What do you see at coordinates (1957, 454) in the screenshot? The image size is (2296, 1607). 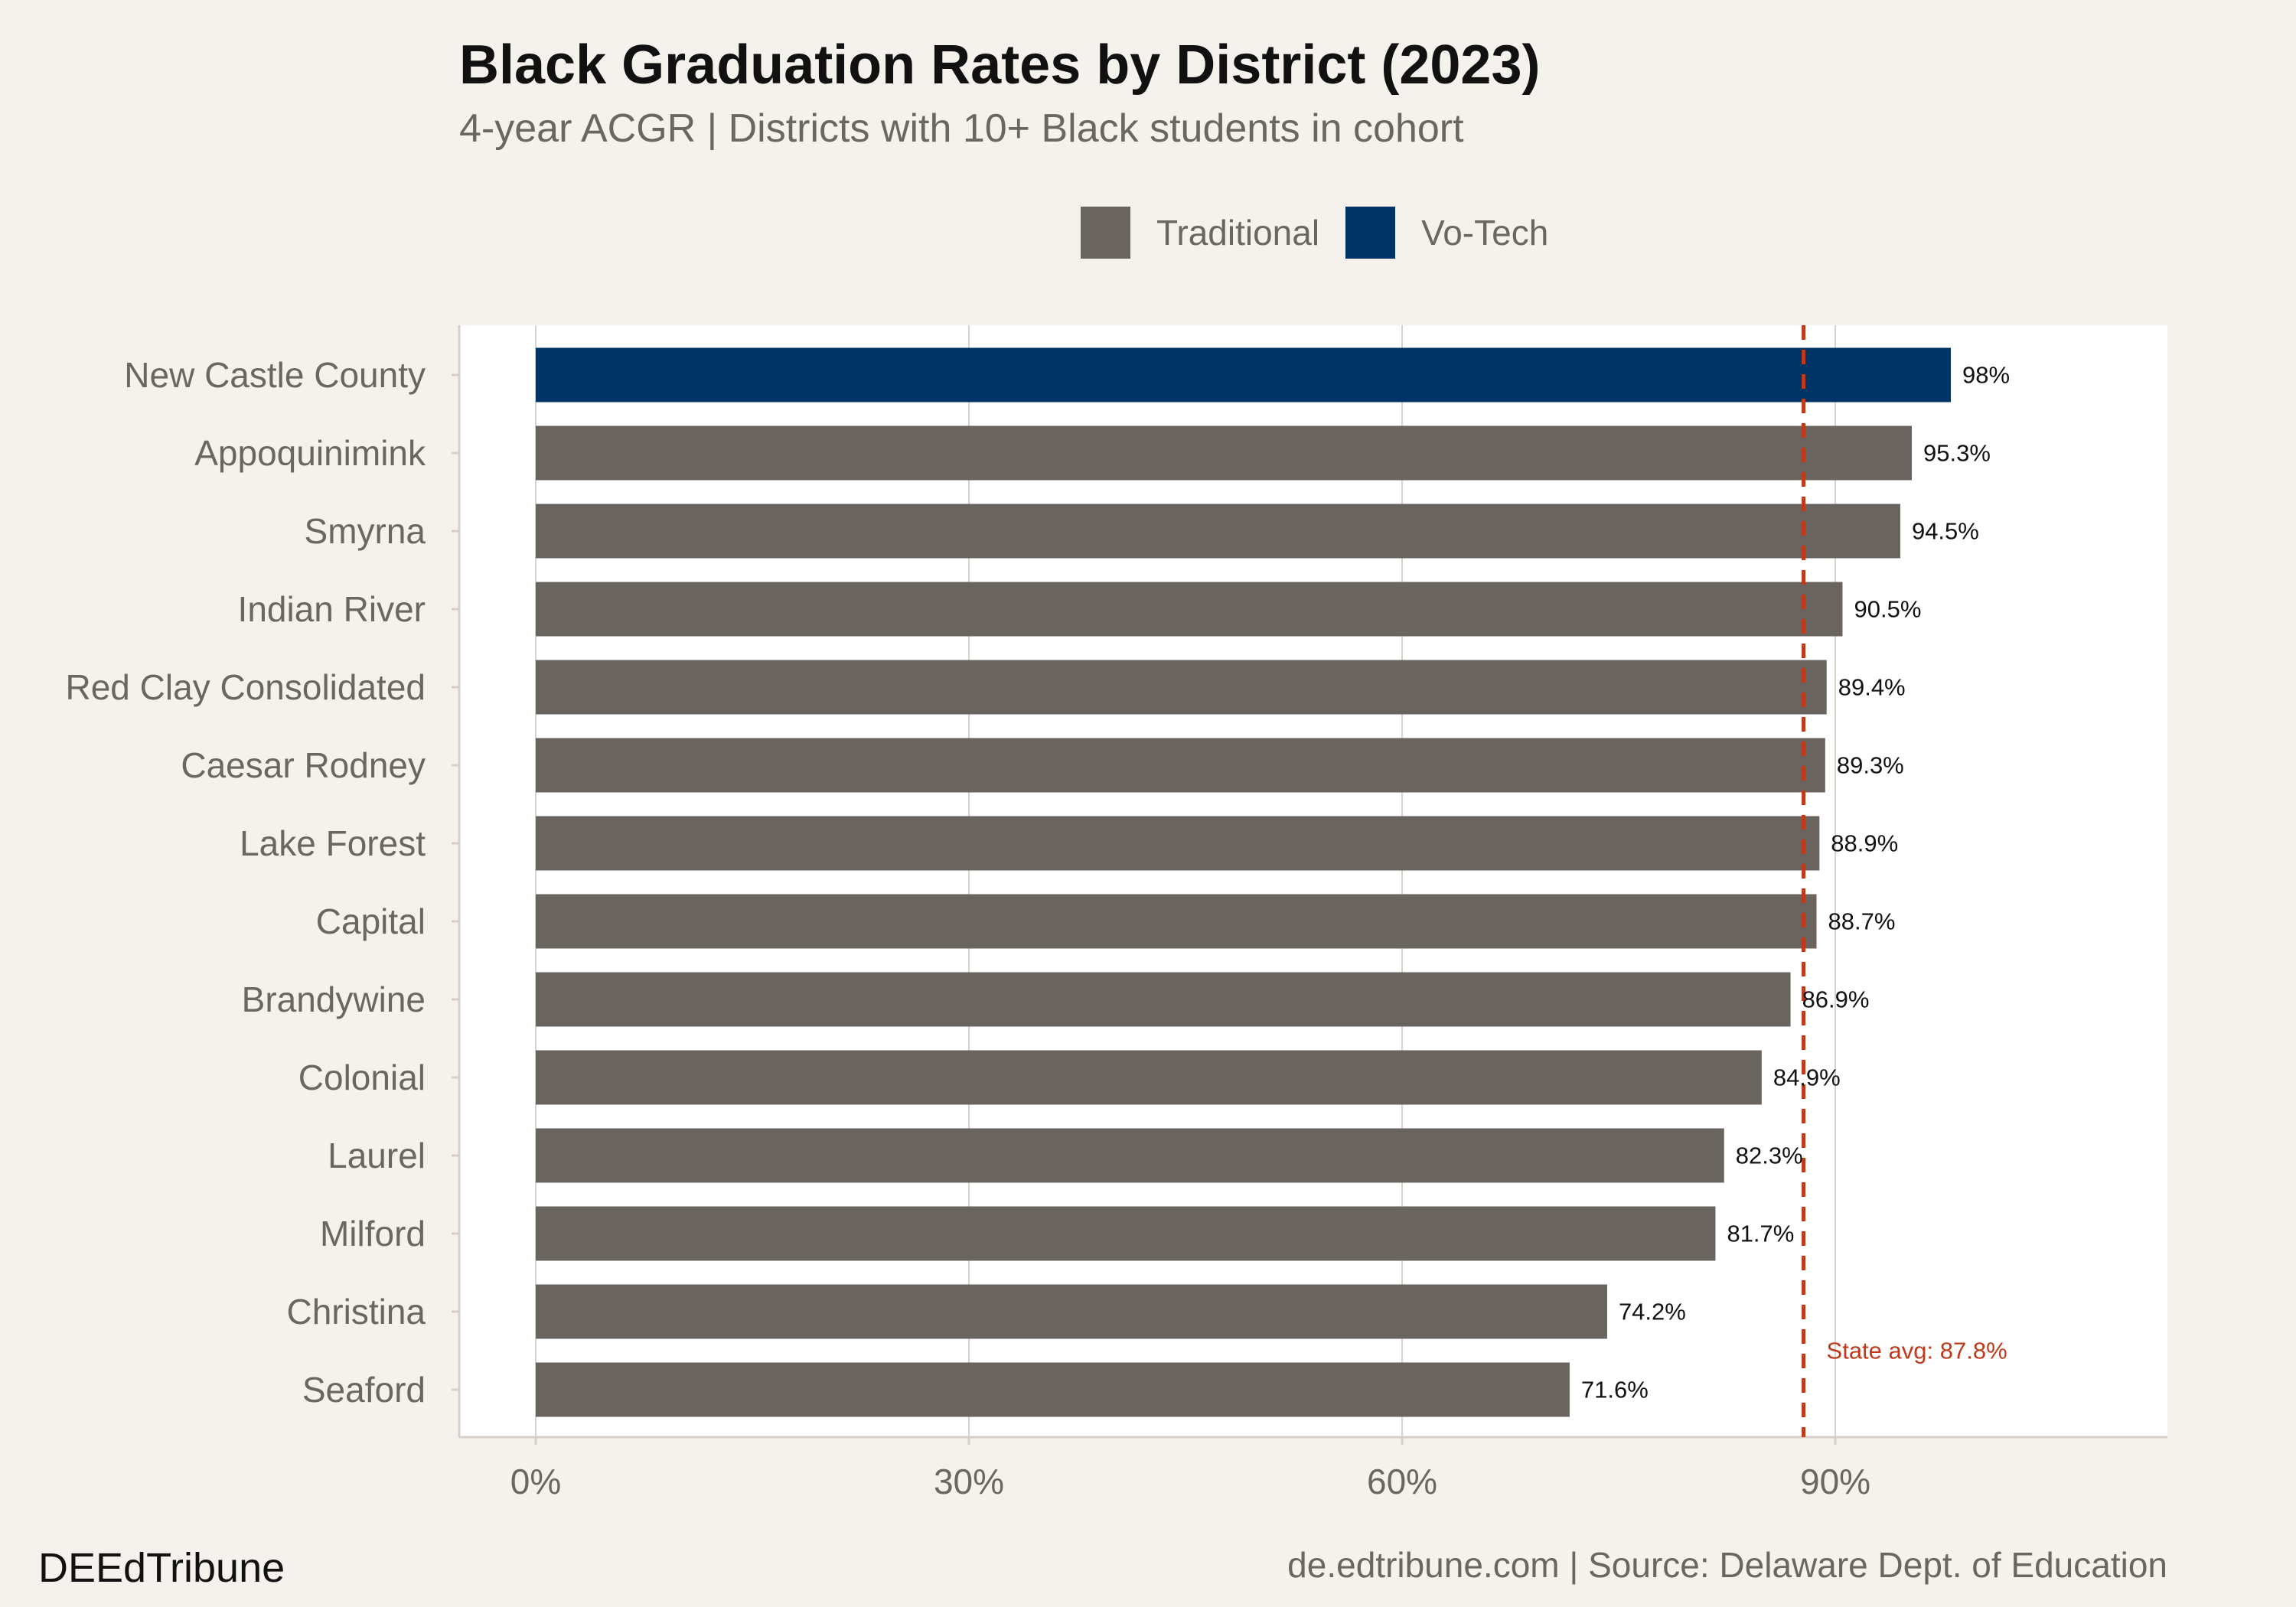 I see `data-label-appoquinimink: 95.3%` at bounding box center [1957, 454].